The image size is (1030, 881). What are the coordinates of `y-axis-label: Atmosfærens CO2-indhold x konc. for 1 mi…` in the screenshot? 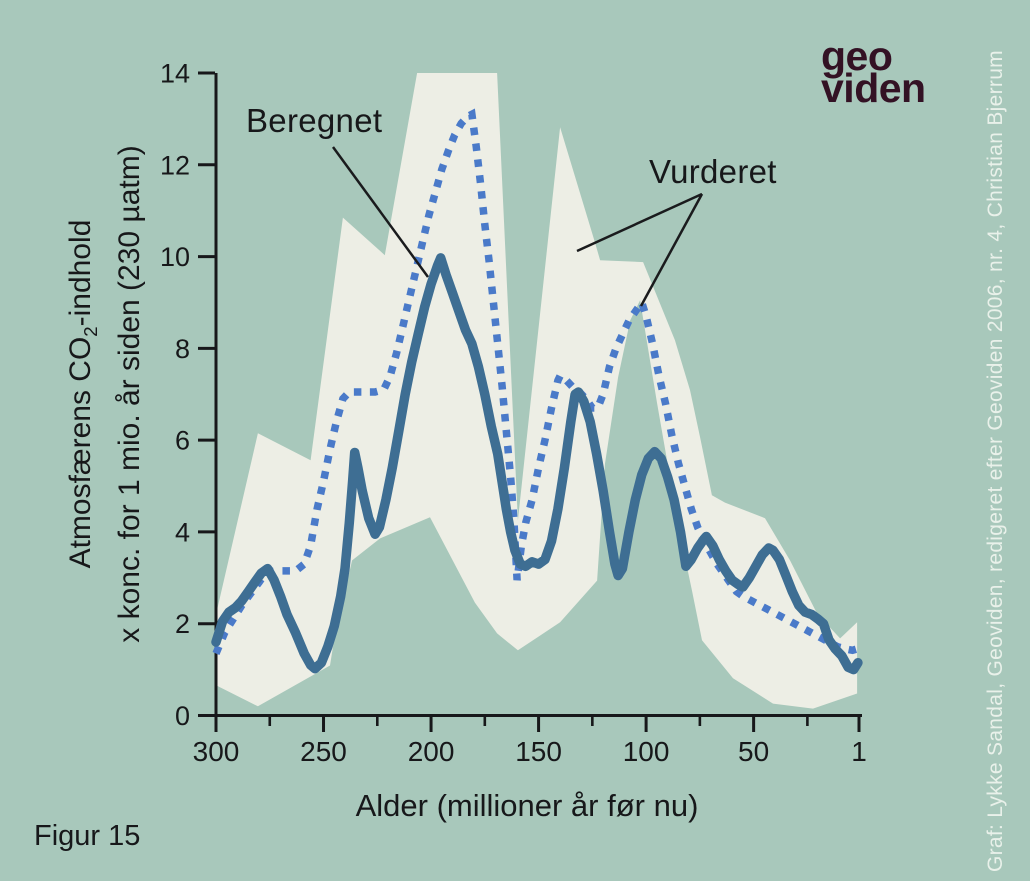 It's located at (103, 394).